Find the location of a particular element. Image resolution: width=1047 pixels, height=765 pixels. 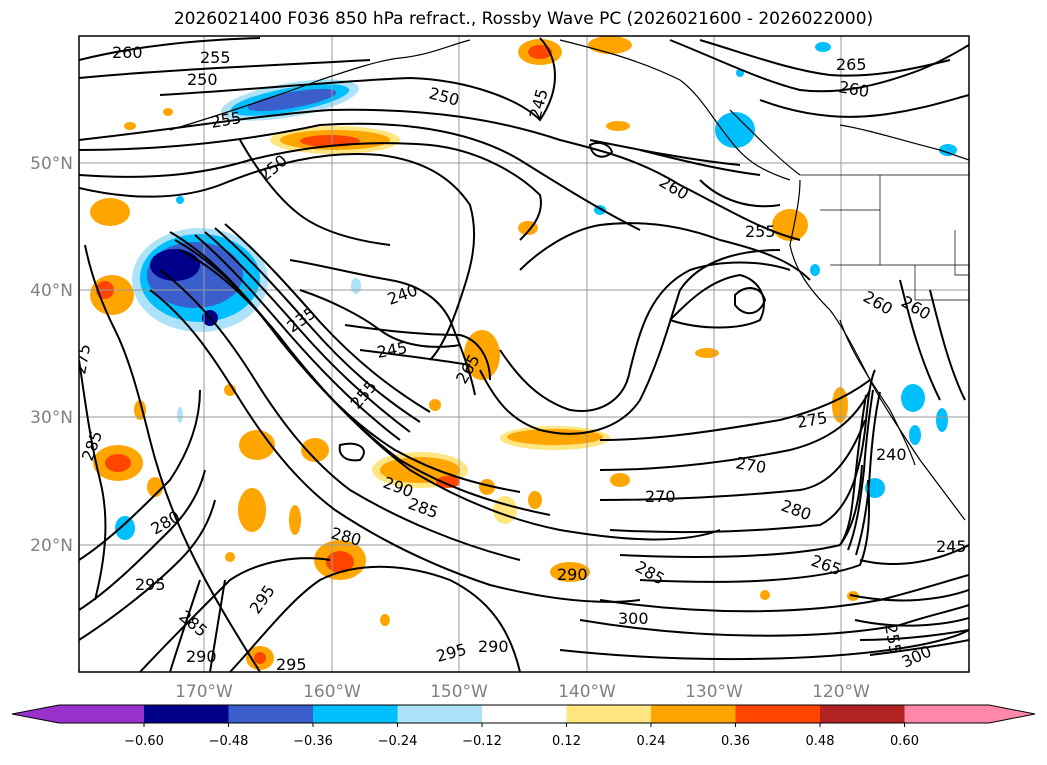

contour-label: 245 is located at coordinates (951, 546).